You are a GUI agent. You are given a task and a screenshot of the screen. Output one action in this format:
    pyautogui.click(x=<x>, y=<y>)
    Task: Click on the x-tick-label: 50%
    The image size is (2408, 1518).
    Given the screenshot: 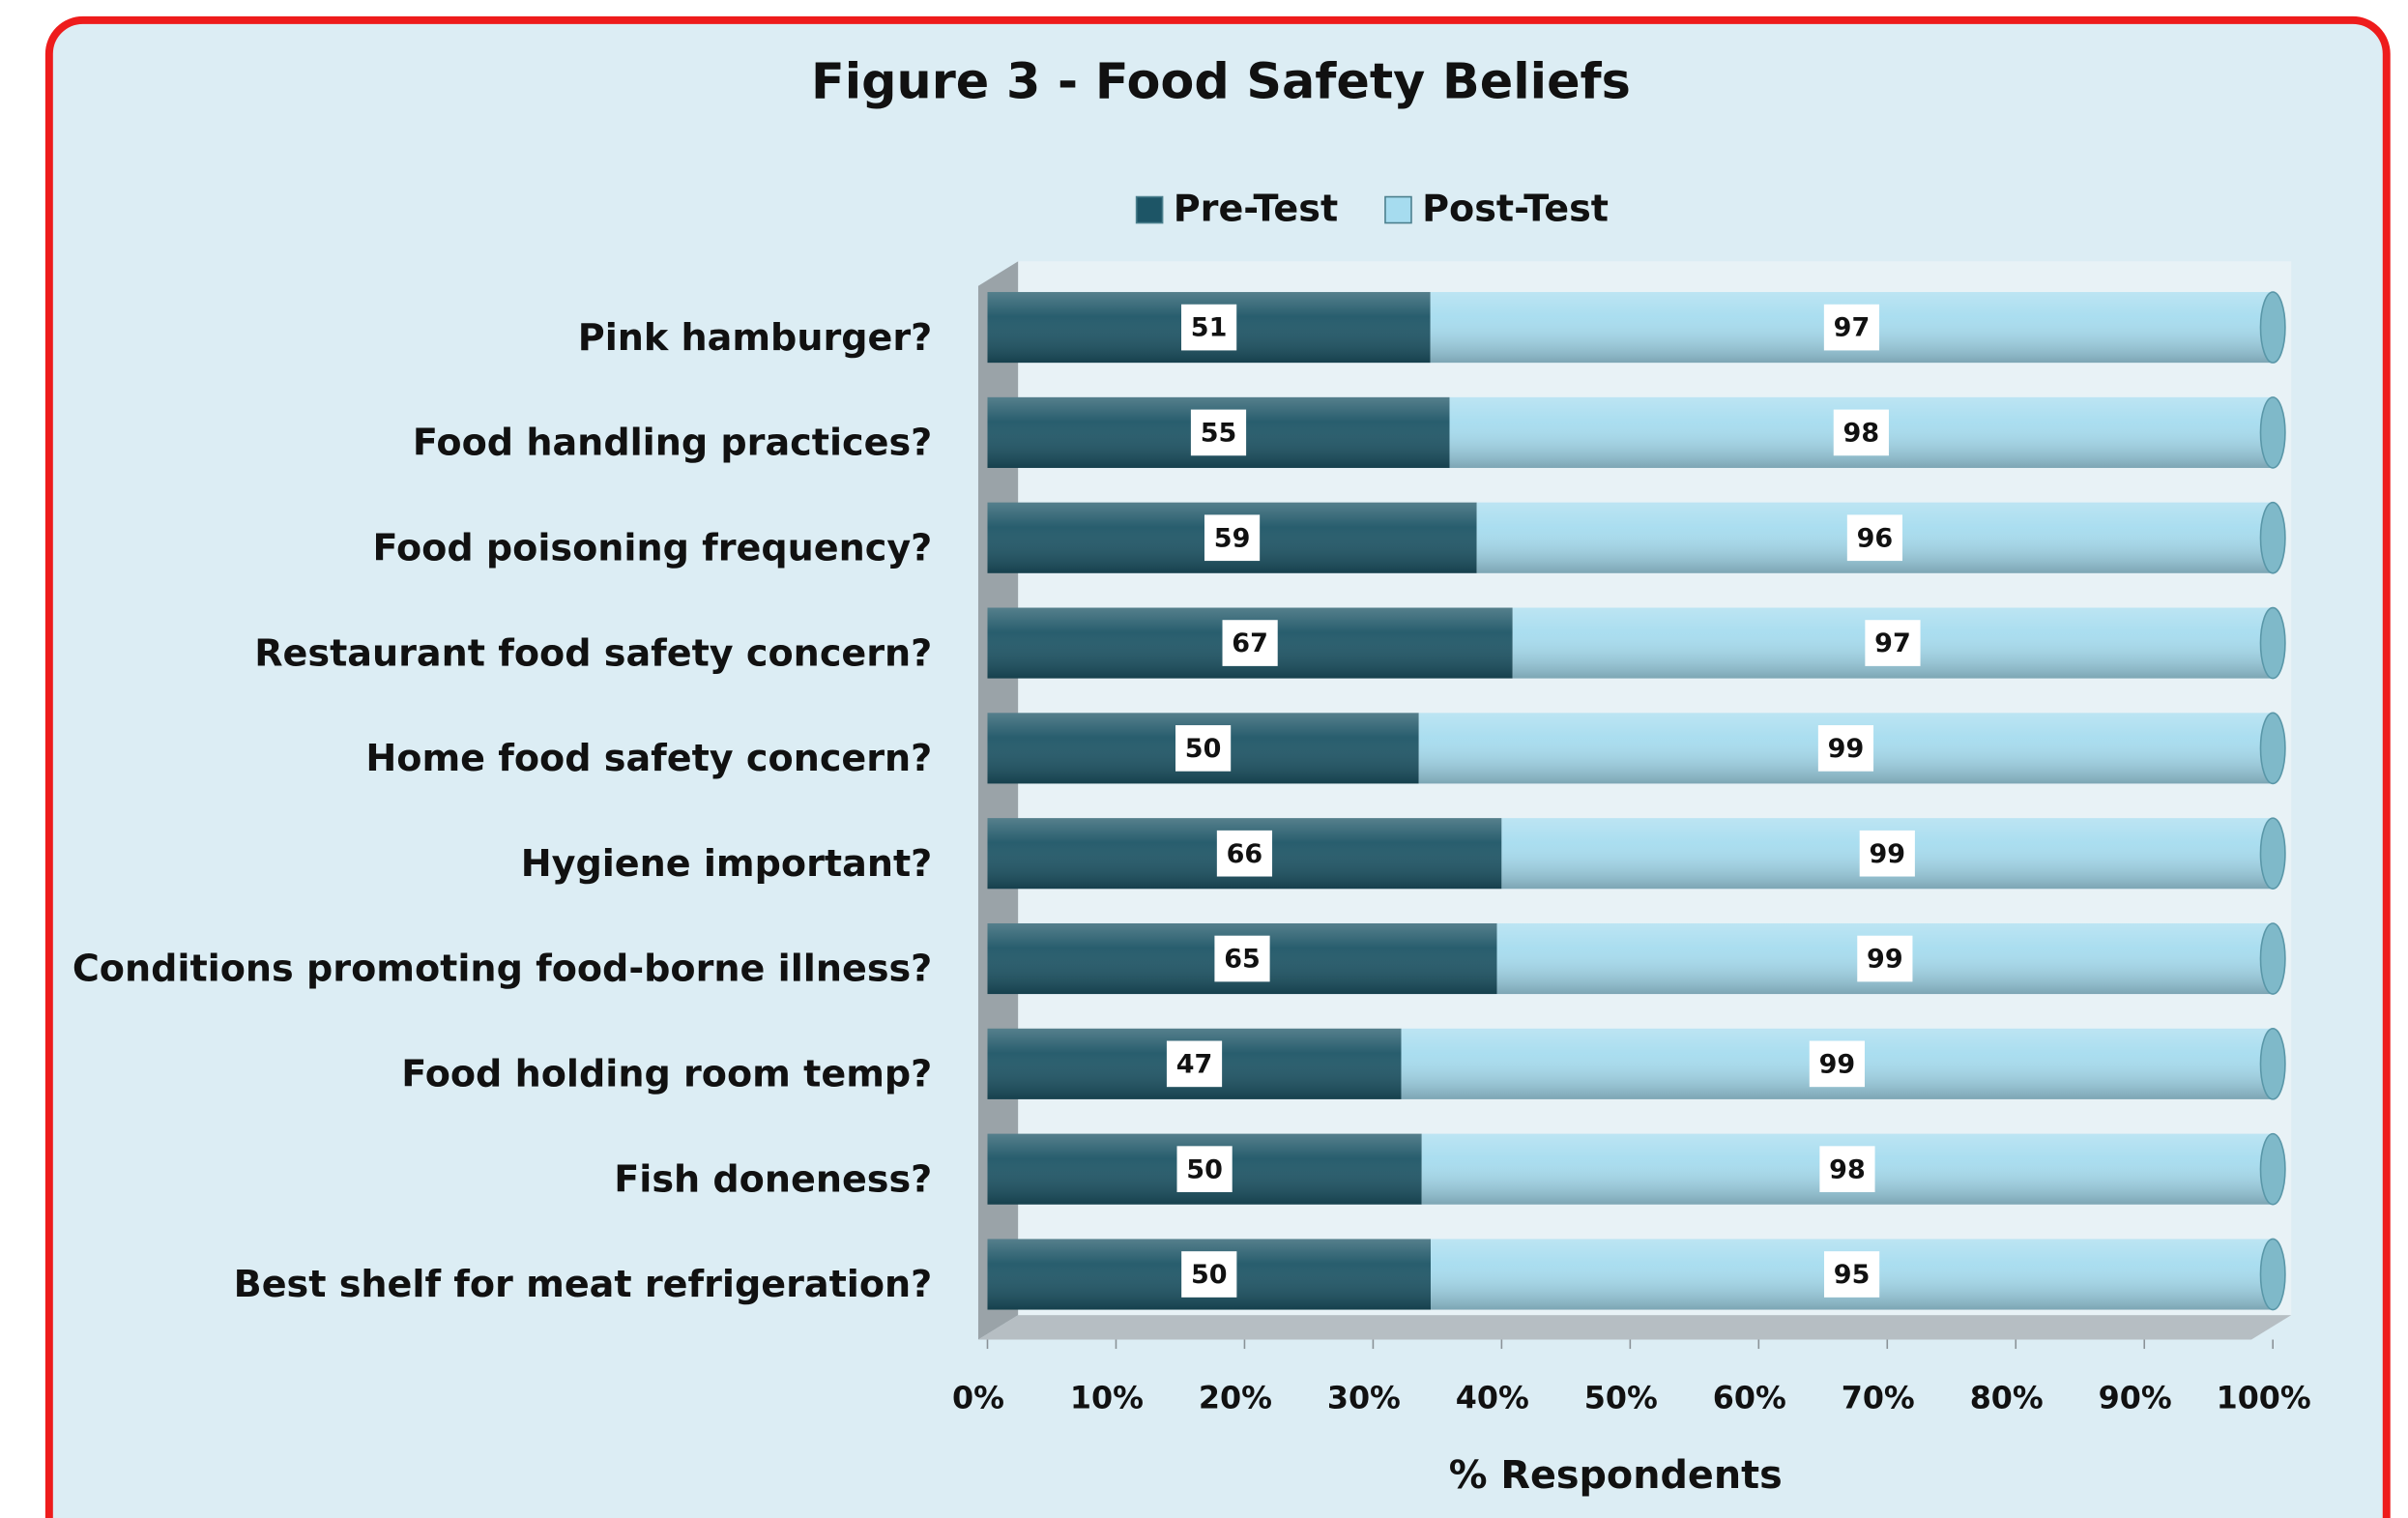 What is the action you would take?
    pyautogui.click(x=1621, y=1398)
    